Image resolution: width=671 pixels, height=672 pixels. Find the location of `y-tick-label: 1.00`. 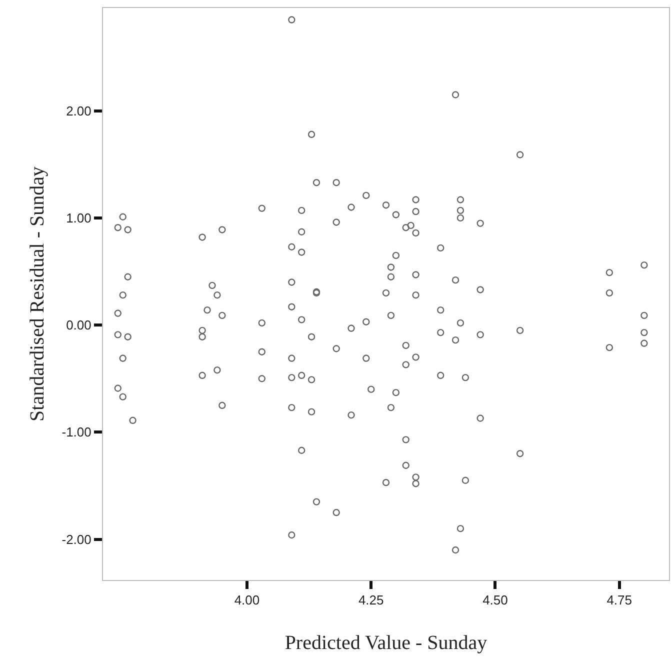

y-tick-label: 1.00 is located at coordinates (79, 218).